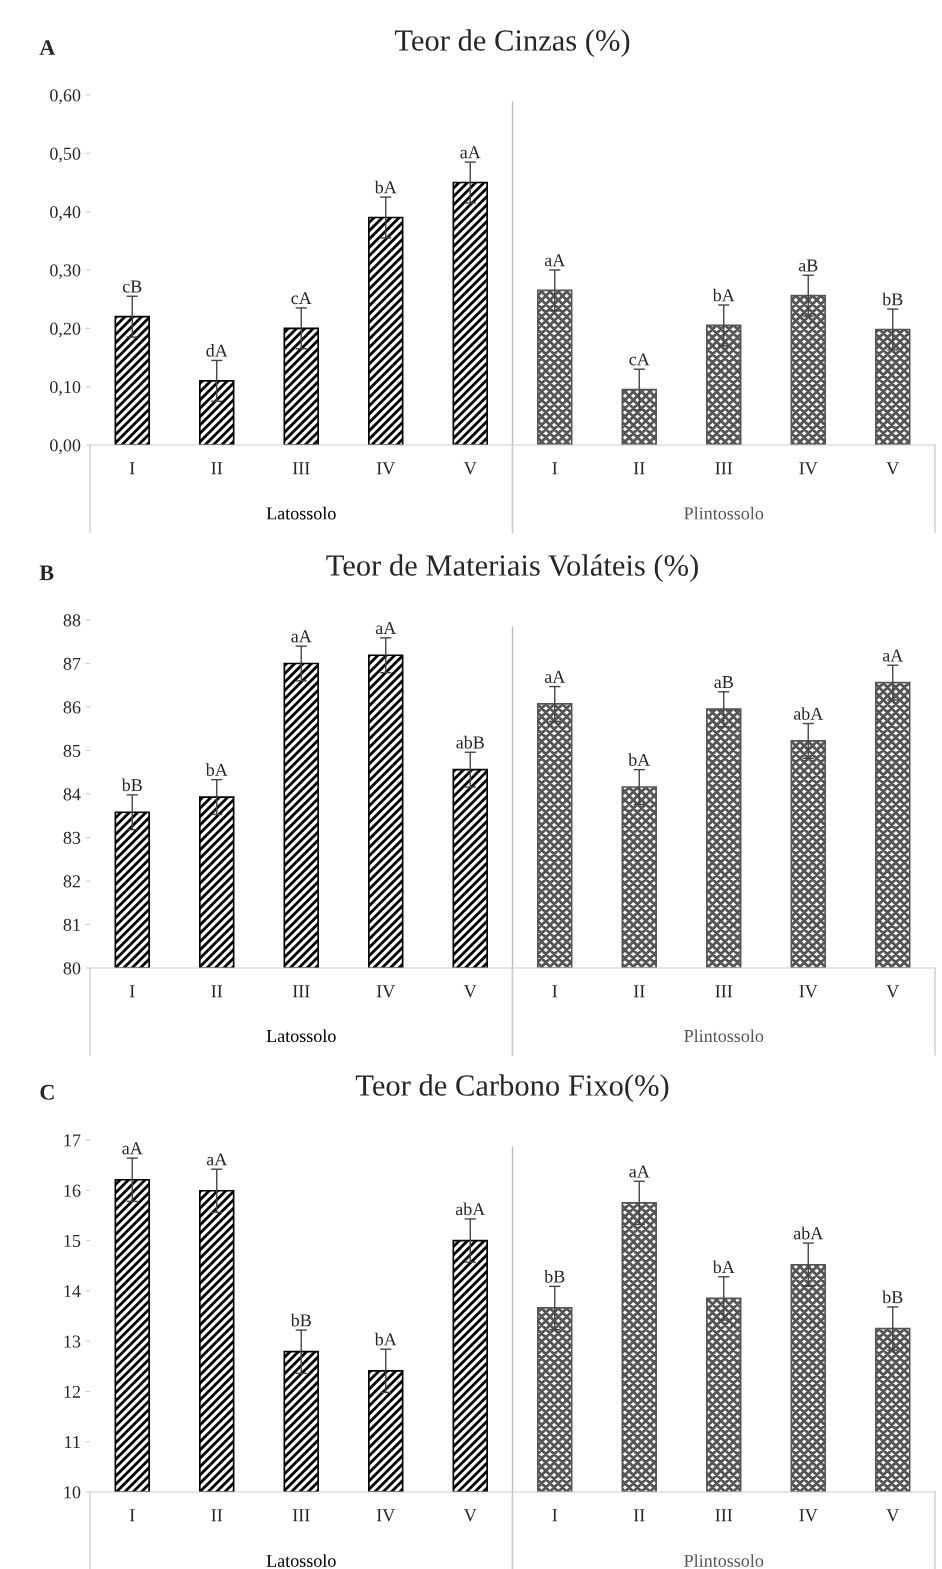 This screenshot has height=1569, width=942. Describe the element at coordinates (65, 272) in the screenshot. I see `y-tick-label: 0,30` at that location.